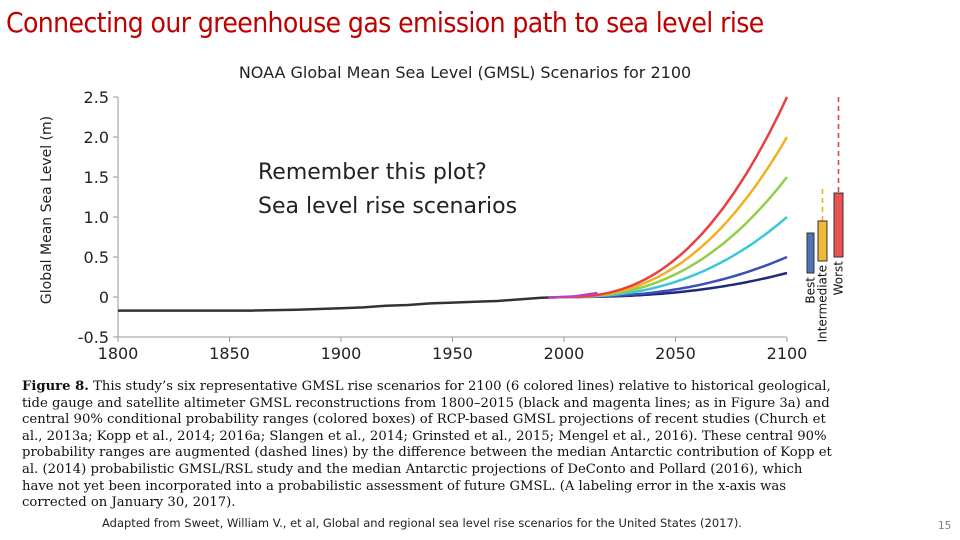 This screenshot has height=540, width=960. What do you see at coordinates (675, 353) in the screenshot?
I see `x-tick-label: 2050` at bounding box center [675, 353].